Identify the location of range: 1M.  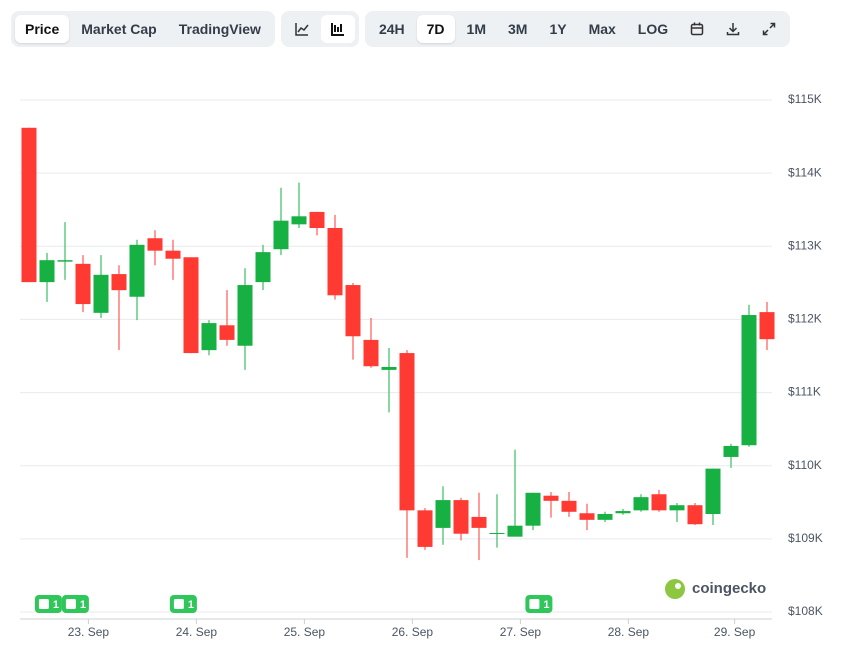
(476, 29).